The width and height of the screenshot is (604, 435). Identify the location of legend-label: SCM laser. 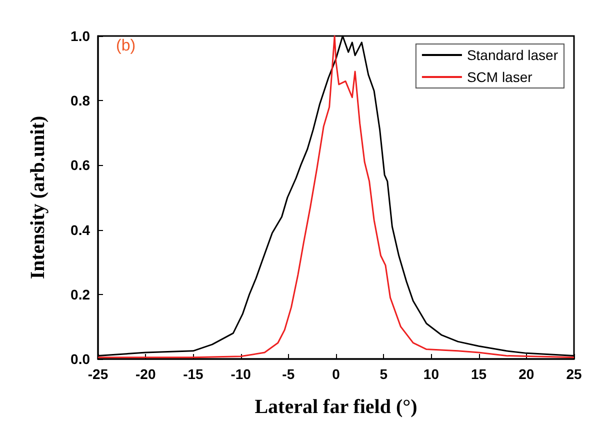
(499, 77).